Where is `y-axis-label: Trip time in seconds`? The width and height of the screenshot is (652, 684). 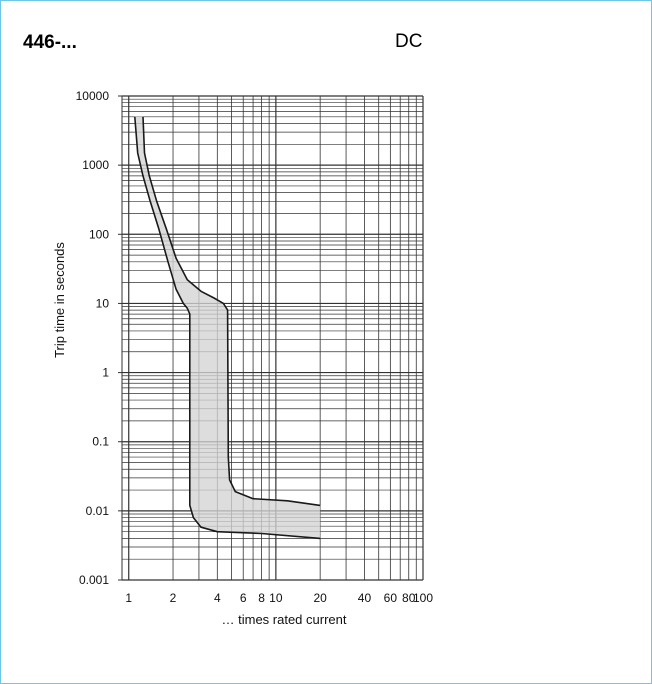 y-axis-label: Trip time in seconds is located at coordinates (59, 300).